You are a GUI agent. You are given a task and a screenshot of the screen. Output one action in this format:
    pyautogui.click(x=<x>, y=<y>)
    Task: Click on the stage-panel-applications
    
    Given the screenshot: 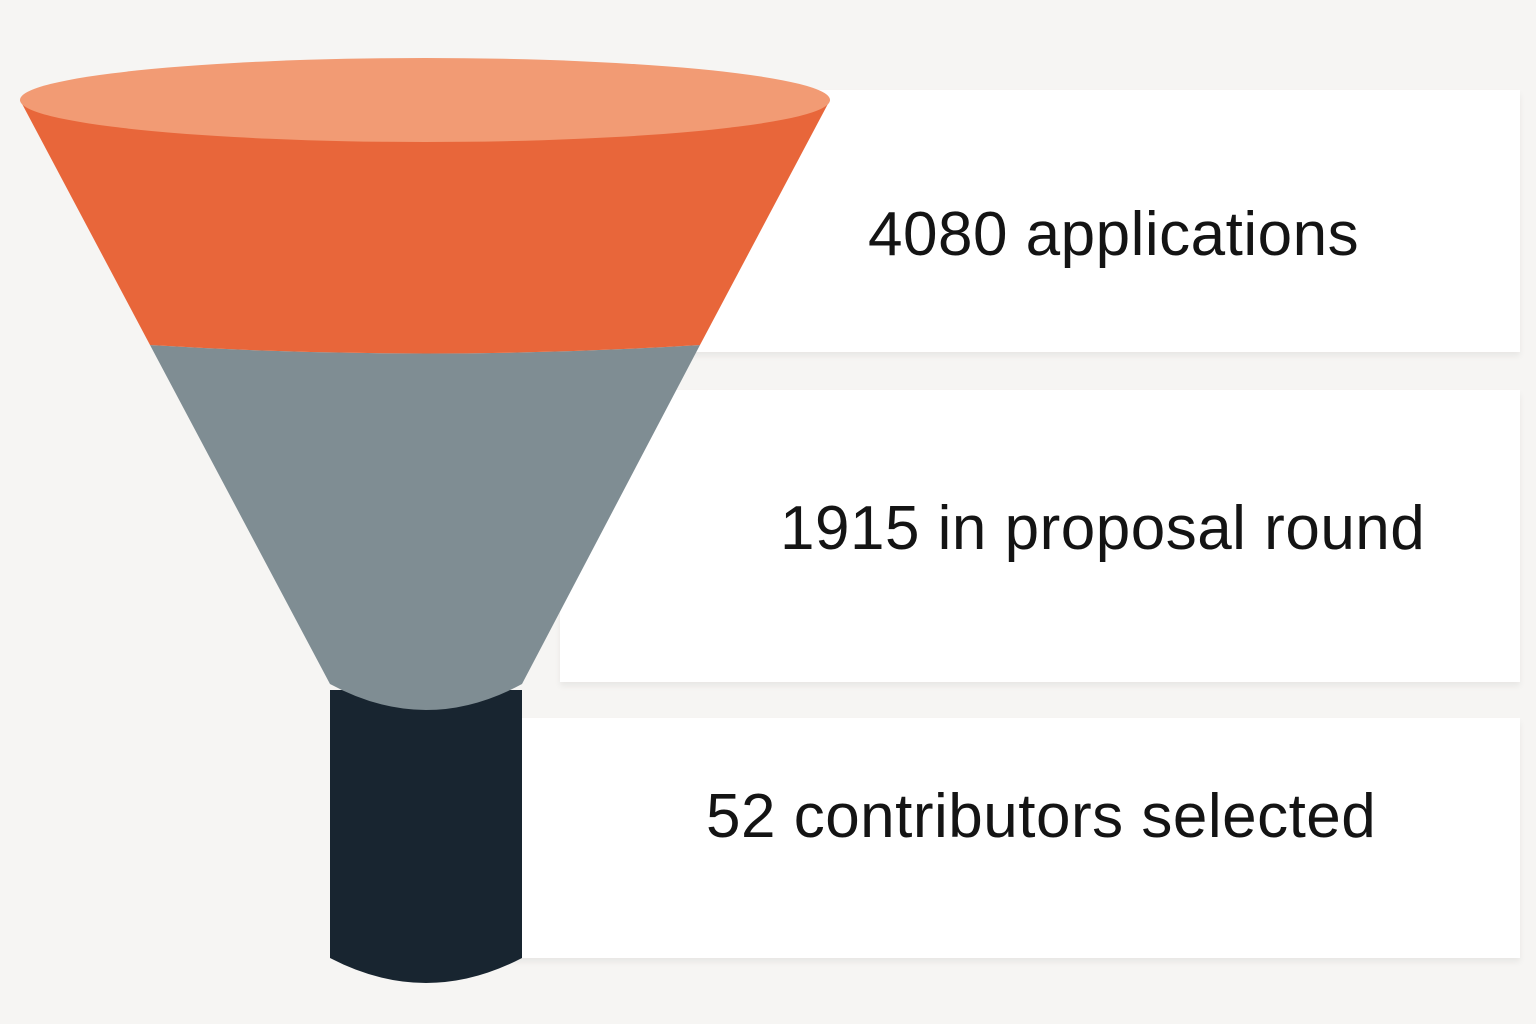 What is the action you would take?
    pyautogui.click(x=1105, y=221)
    